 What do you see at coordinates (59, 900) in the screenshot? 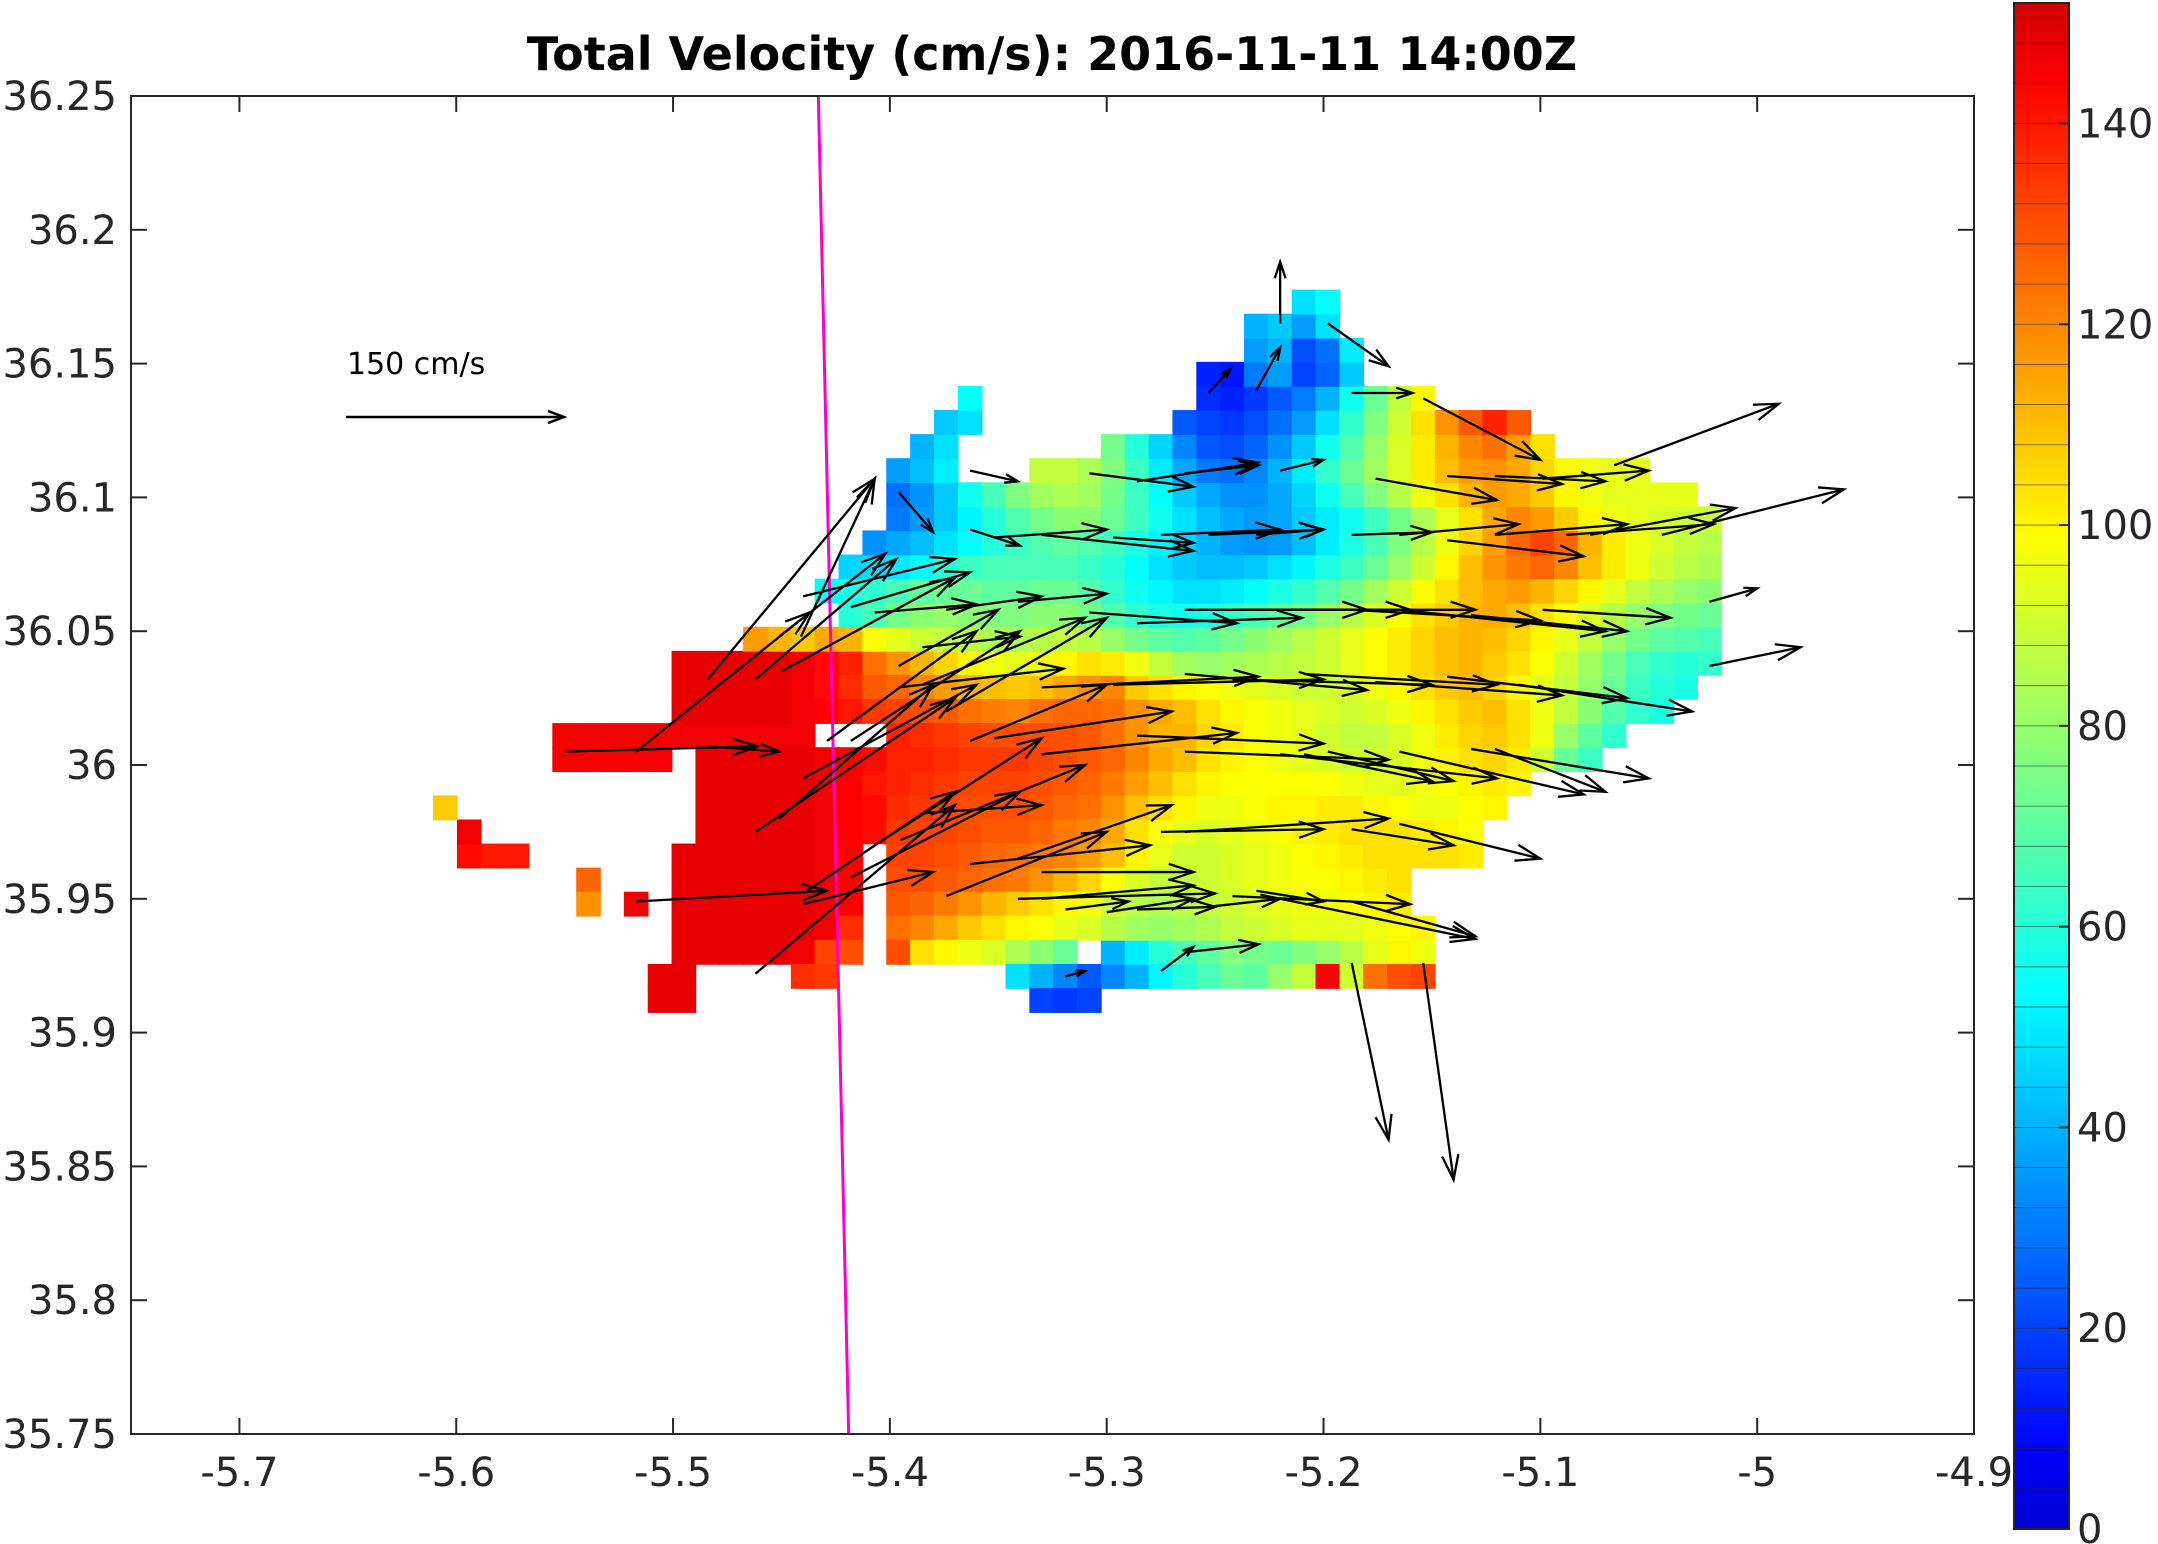
I see `y-tick-label: 35.95` at bounding box center [59, 900].